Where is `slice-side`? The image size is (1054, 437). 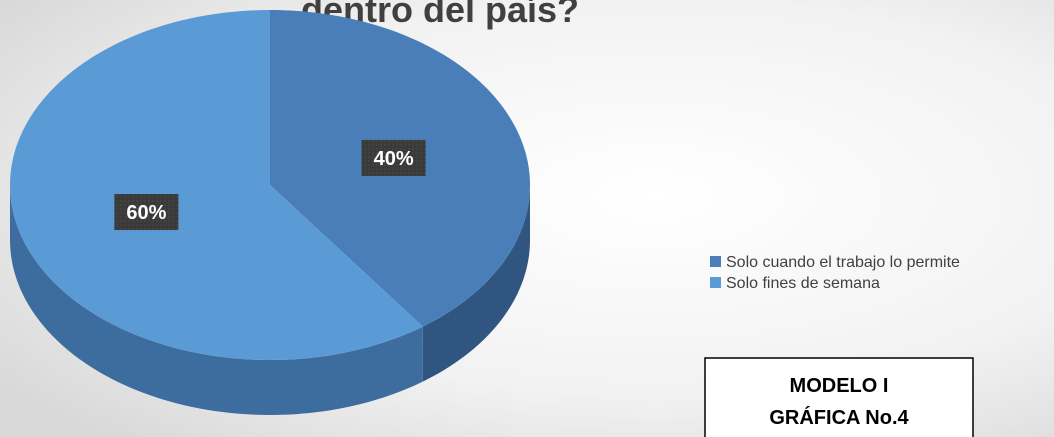 slice-side is located at coordinates (476, 283).